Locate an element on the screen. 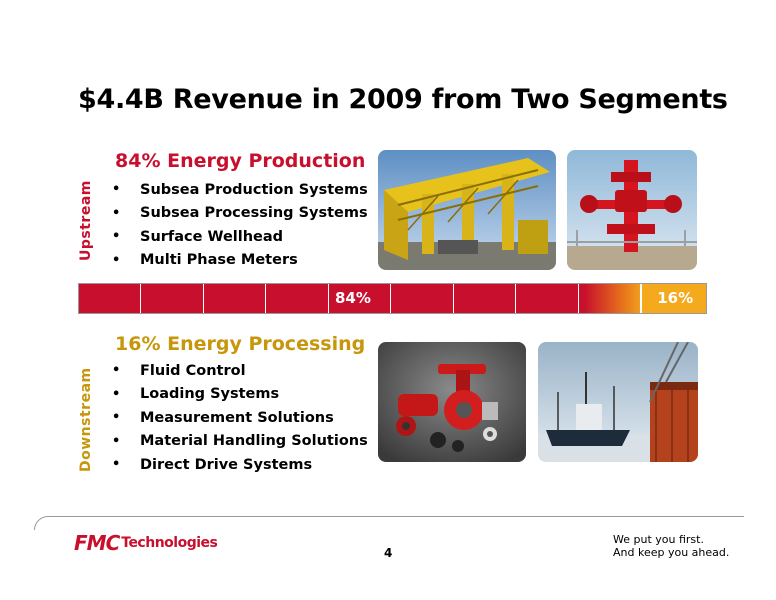 This screenshot has height=600, width=776. energy-processing-share: 16% is located at coordinates (673, 298).